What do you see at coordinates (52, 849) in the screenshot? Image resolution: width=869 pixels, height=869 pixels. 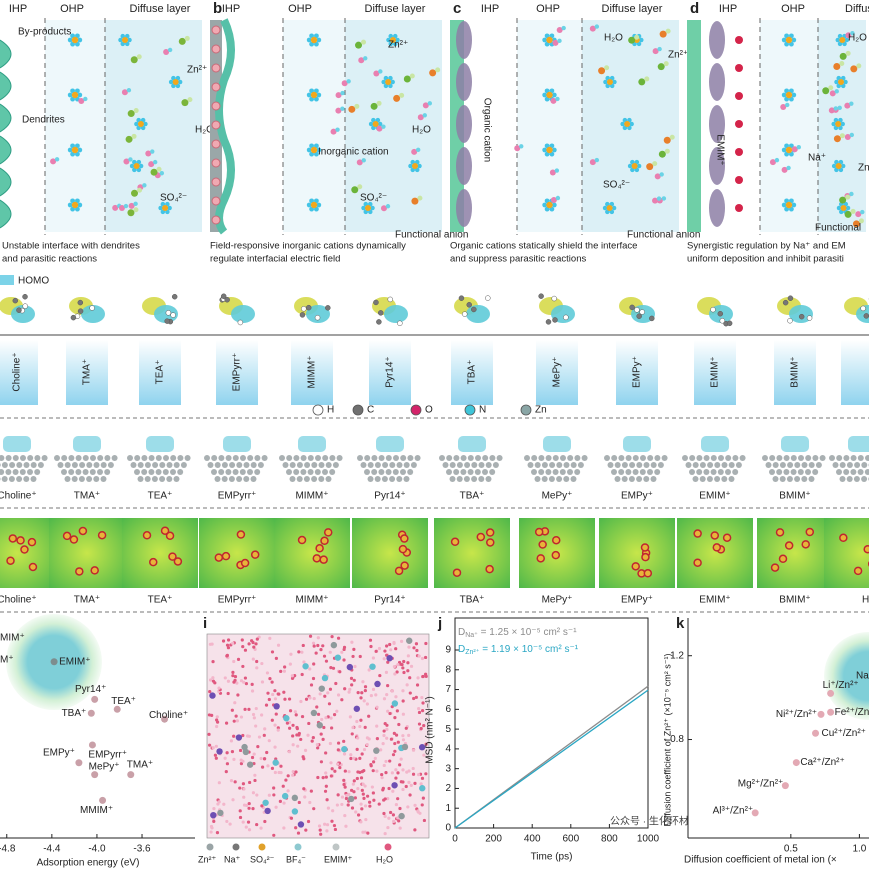 I see `x-tick-label: -4.4` at bounding box center [52, 849].